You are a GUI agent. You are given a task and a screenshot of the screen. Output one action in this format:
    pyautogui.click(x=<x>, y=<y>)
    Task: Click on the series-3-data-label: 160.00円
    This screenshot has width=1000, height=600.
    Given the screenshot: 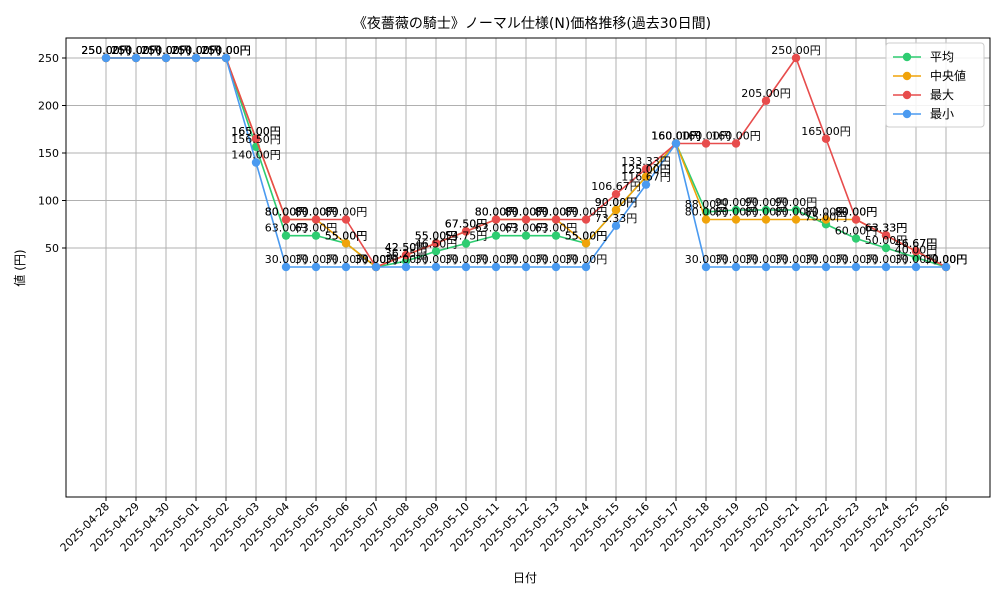 What is the action you would take?
    pyautogui.click(x=676, y=136)
    